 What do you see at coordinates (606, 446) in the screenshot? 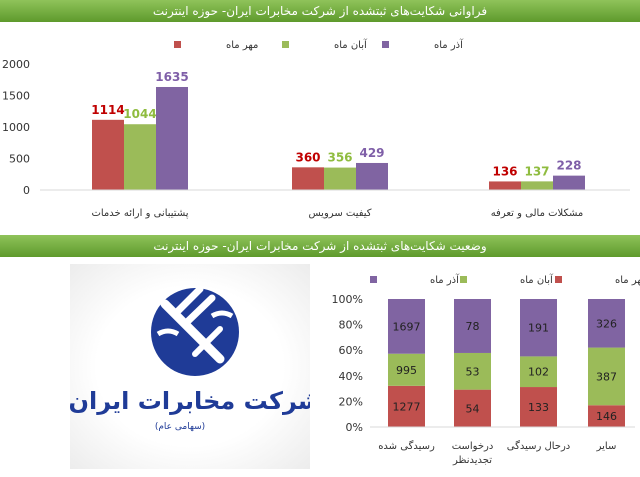
I see `category-label: سایر` at bounding box center [606, 446].